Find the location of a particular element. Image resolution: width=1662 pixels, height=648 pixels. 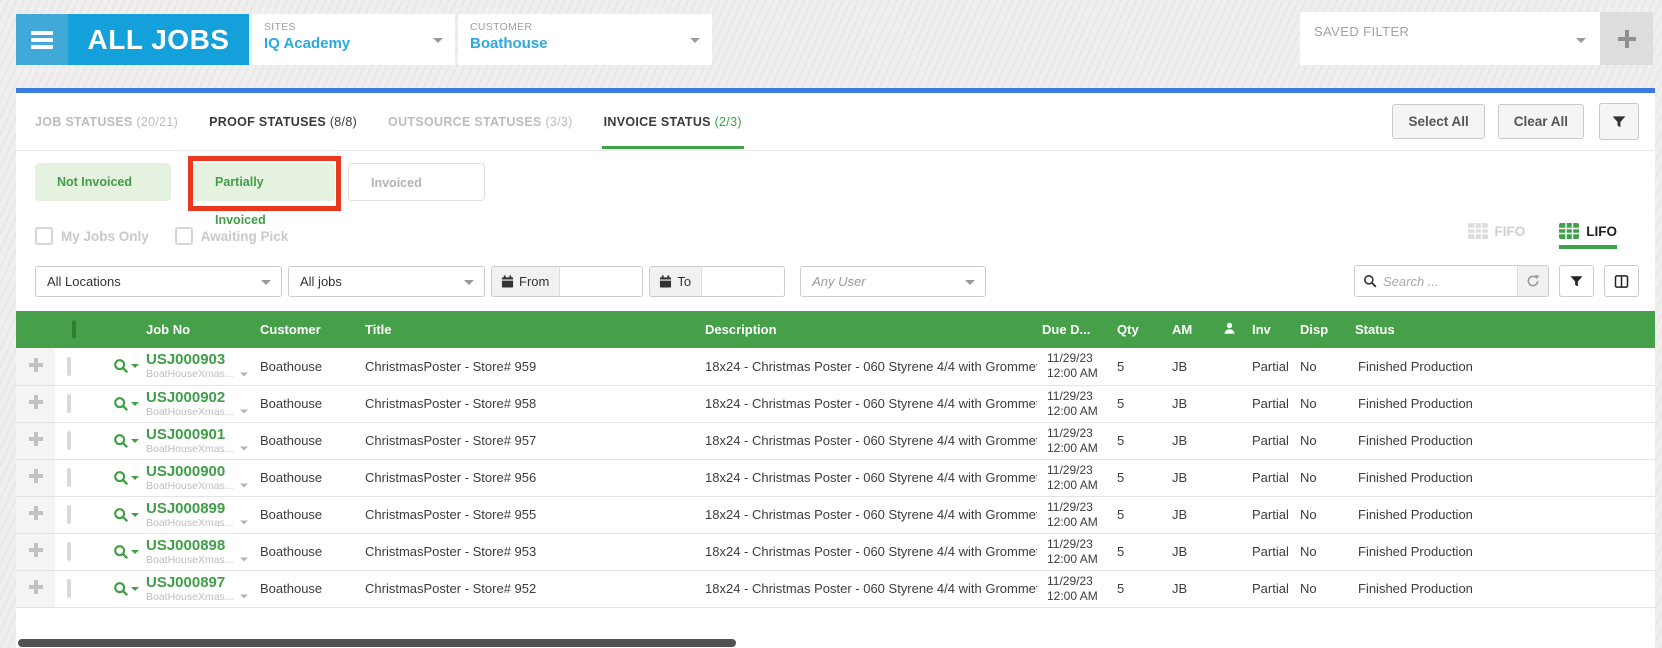

chip-not-invoiced: Not Invoiced is located at coordinates (103, 182).